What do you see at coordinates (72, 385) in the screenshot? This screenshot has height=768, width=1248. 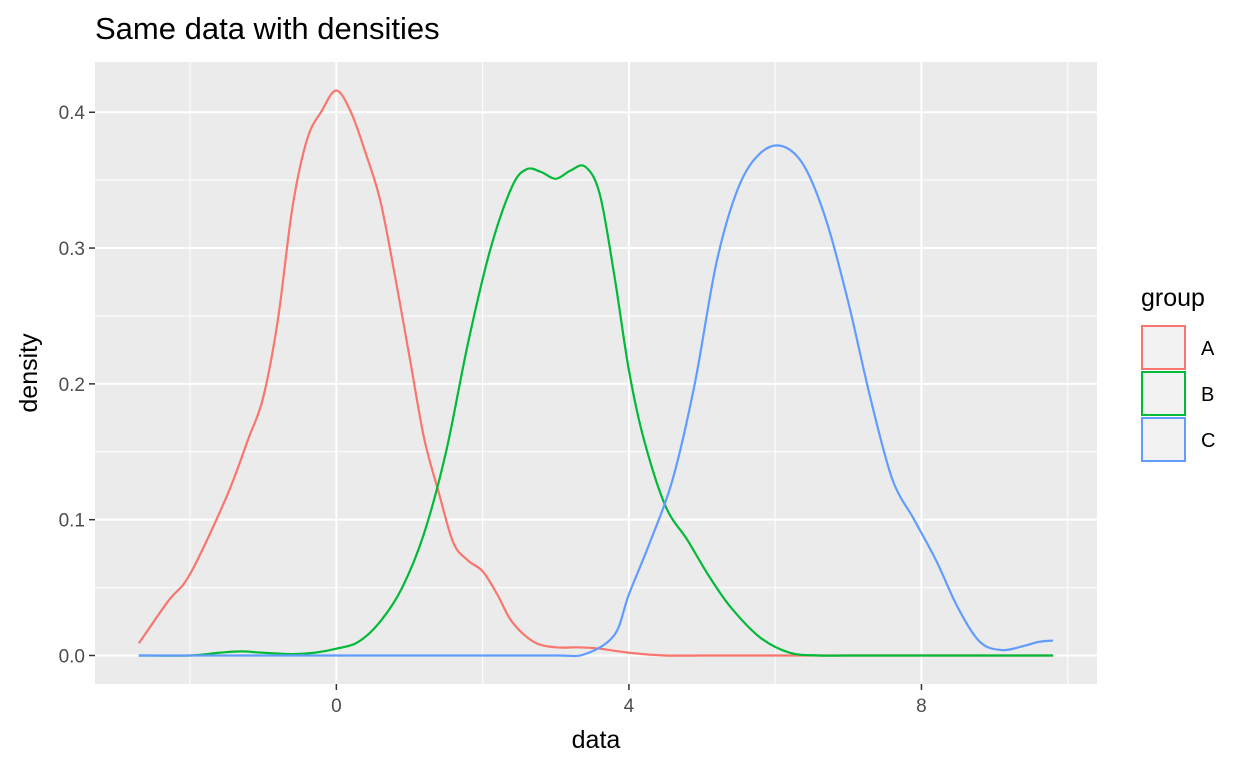 I see `y-tick-label: 0.2` at bounding box center [72, 385].